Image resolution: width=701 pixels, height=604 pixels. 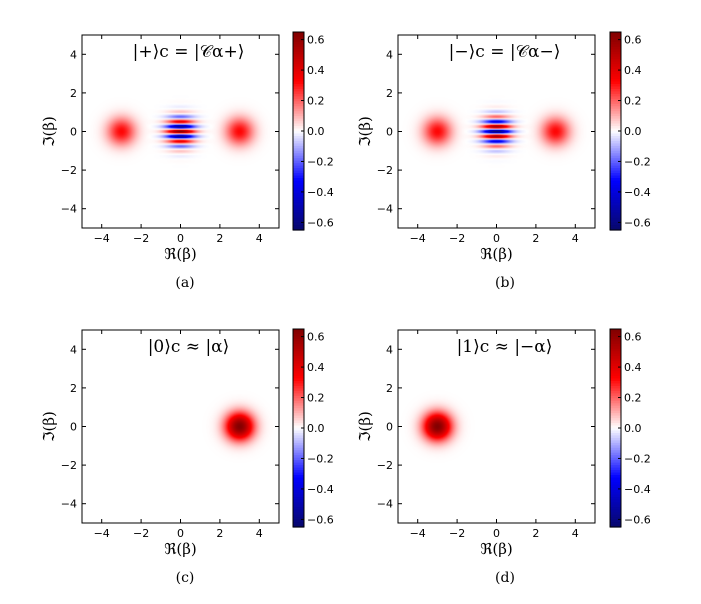 I want to click on panel-caption: (a), so click(x=184, y=283).